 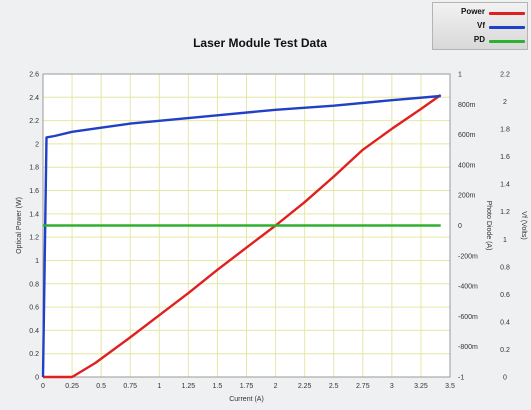 I want to click on x-tick-label: 1.5, so click(x=218, y=386).